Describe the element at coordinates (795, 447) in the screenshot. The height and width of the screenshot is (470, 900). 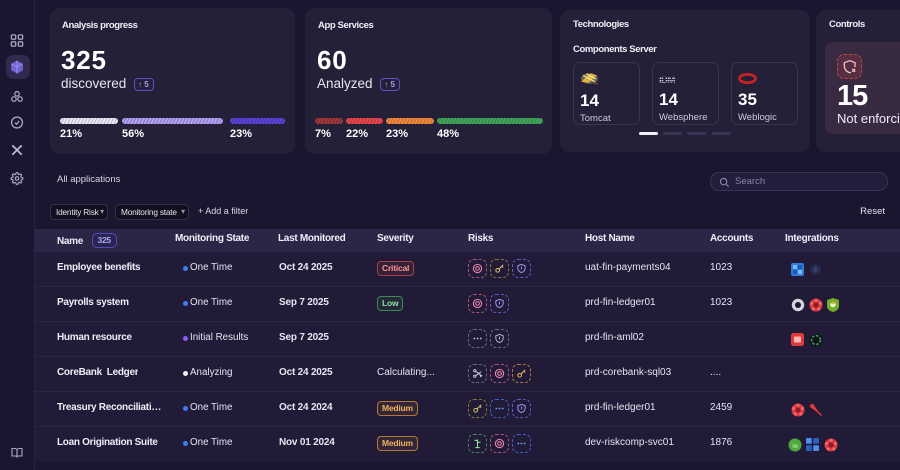
I see `svg-text: su` at that location.